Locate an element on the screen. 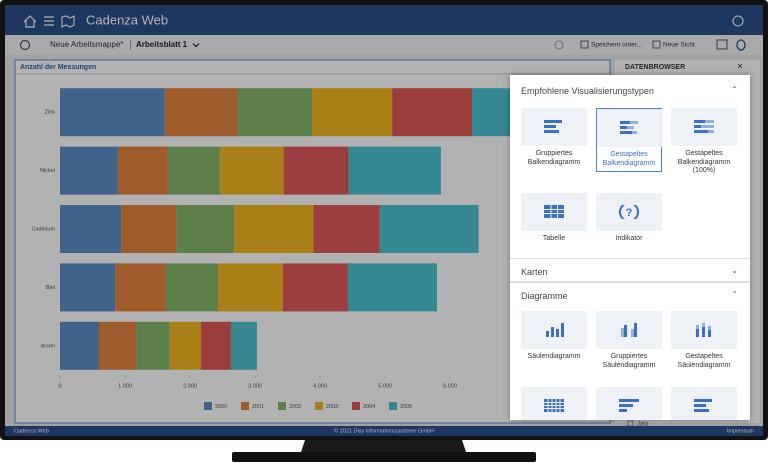 The width and height of the screenshot is (768, 465). home-icon is located at coordinates (30, 21).